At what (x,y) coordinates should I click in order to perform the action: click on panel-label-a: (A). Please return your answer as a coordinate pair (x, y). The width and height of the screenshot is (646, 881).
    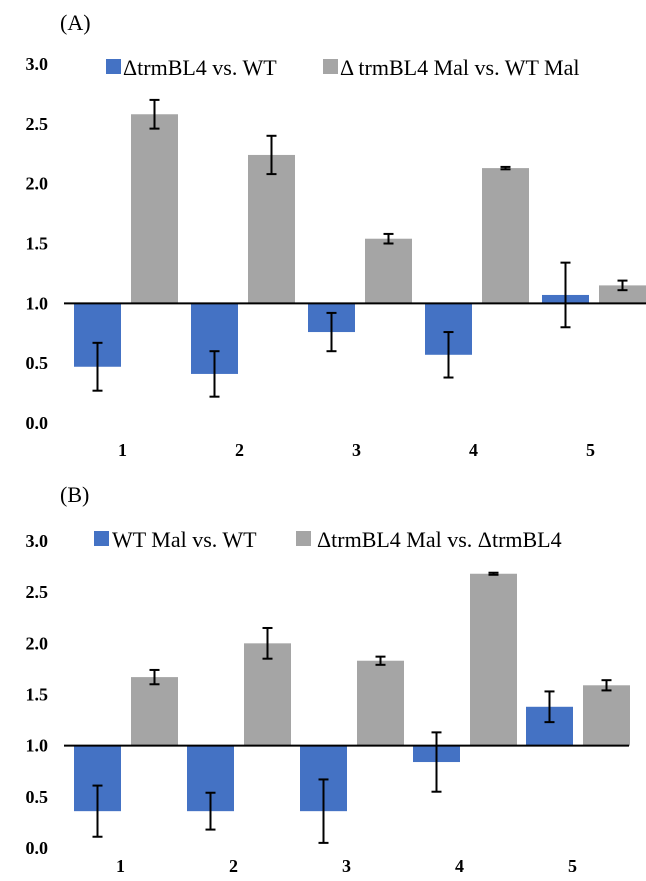
    Looking at the image, I should click on (75, 22).